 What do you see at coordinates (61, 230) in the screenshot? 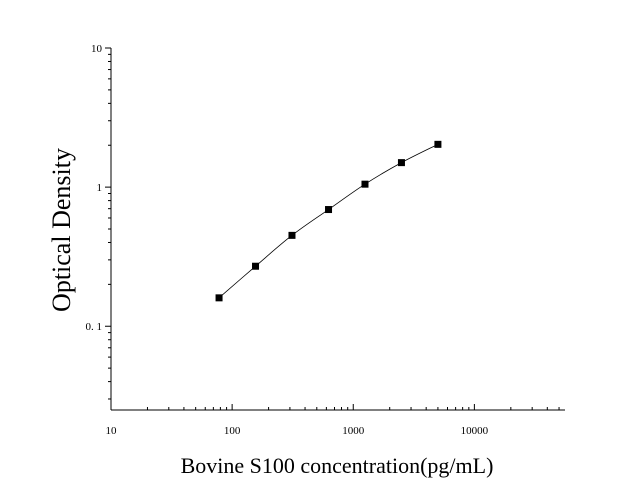
I see `y-axis-title: Optical Density` at bounding box center [61, 230].